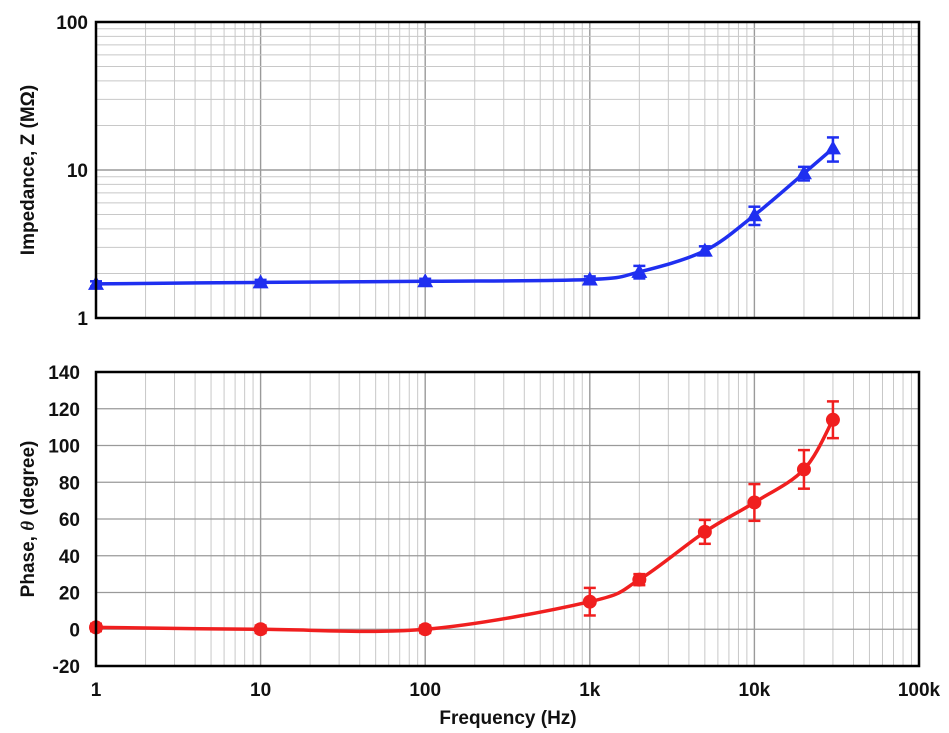 The image size is (949, 733). I want to click on frequency-x-tick-label: 10, so click(260, 690).